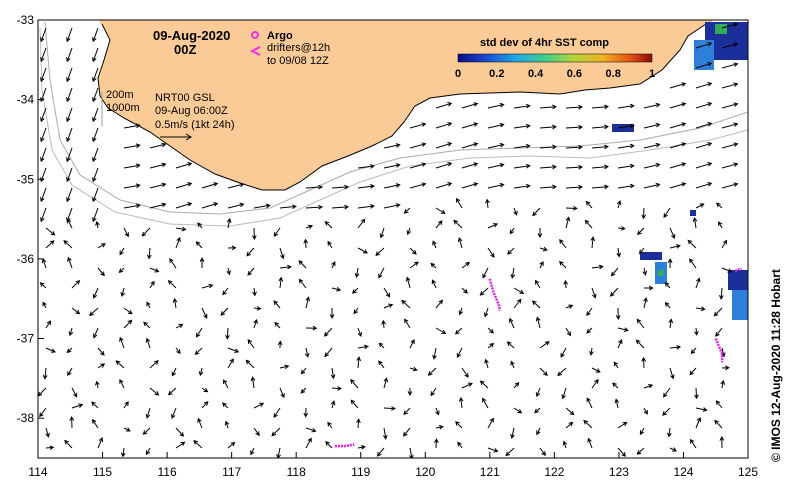  Describe the element at coordinates (652, 74) in the screenshot. I see `colorbar-tick-label: 1` at that location.